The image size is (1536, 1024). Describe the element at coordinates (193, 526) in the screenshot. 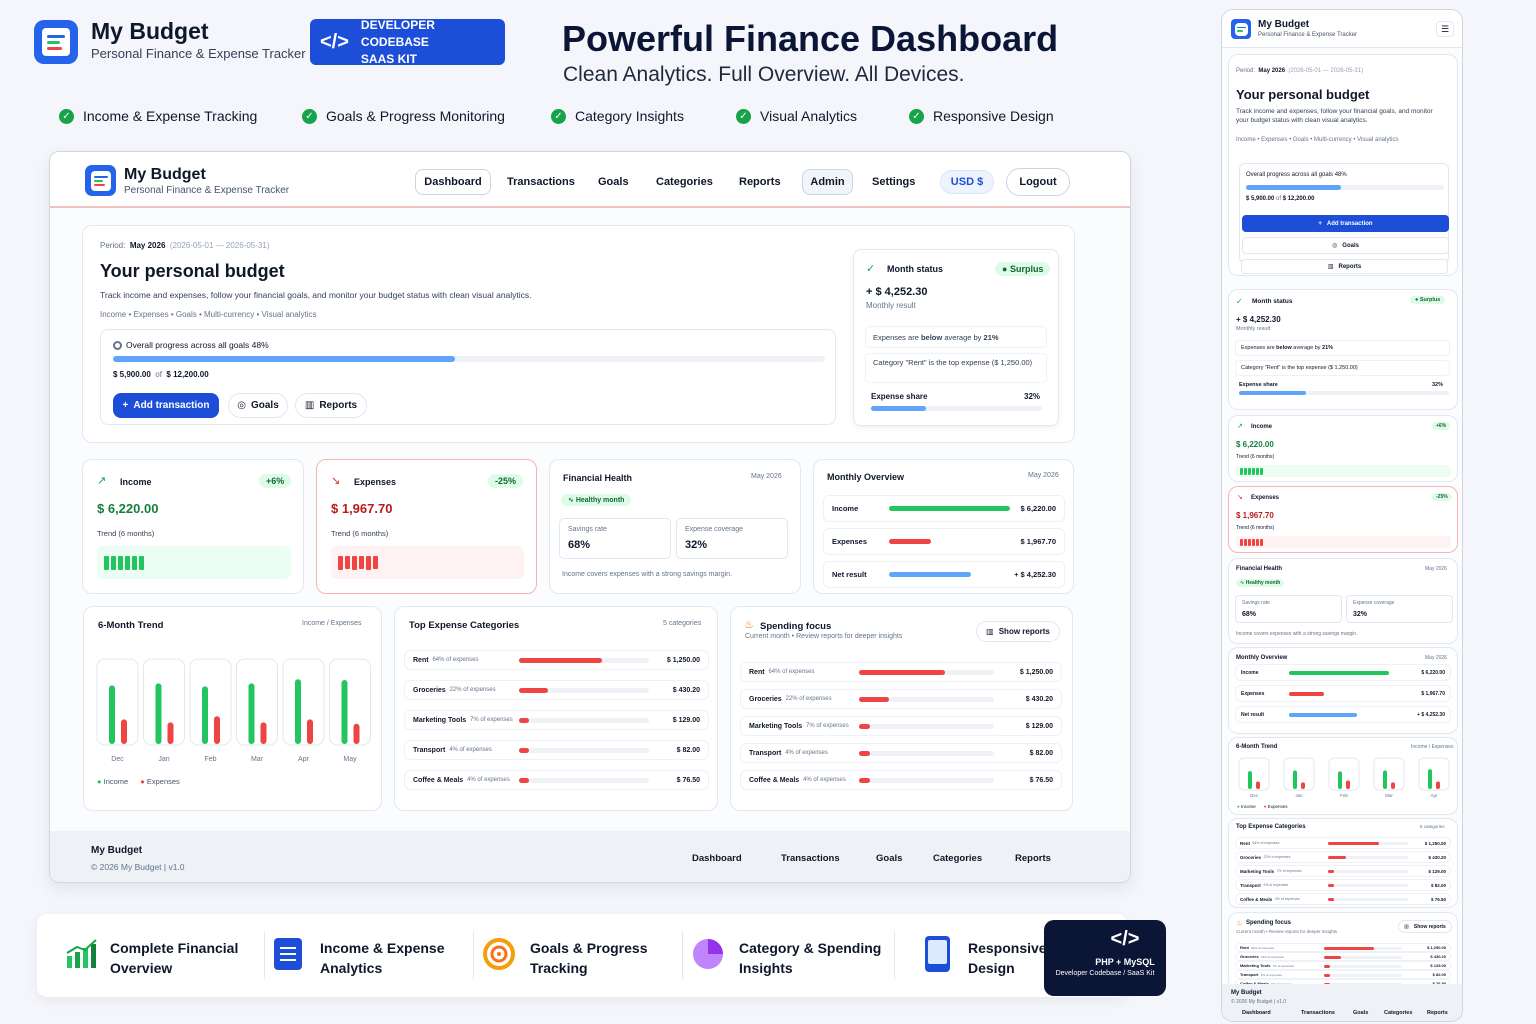

I see `income-card: ↗ Income +6% $ 6,220.00 Trend (6 months)` at that location.